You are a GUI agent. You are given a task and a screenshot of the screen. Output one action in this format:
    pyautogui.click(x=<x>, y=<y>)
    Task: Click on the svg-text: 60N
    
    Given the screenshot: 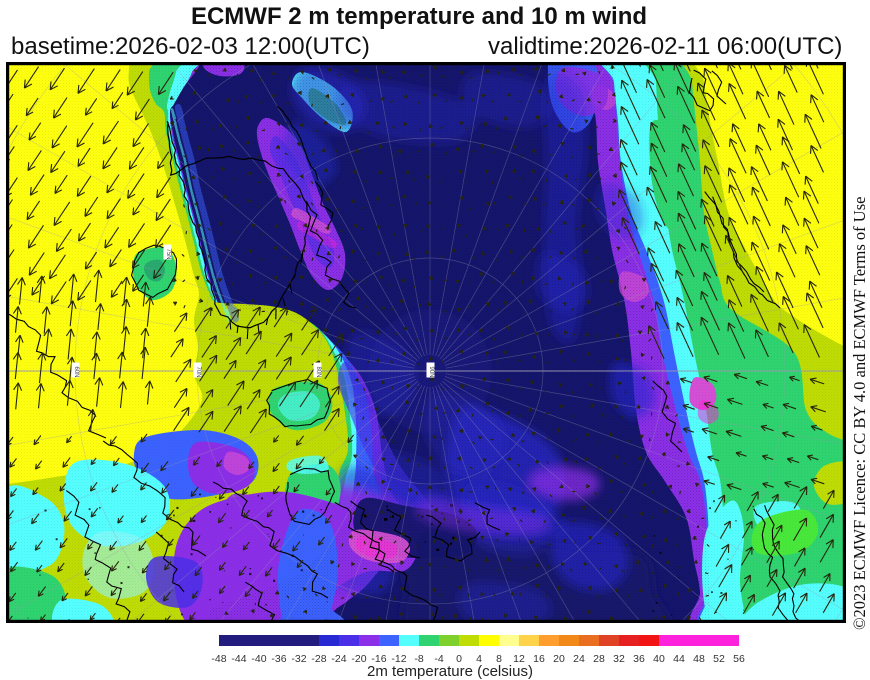 What is the action you would take?
    pyautogui.click(x=76, y=371)
    